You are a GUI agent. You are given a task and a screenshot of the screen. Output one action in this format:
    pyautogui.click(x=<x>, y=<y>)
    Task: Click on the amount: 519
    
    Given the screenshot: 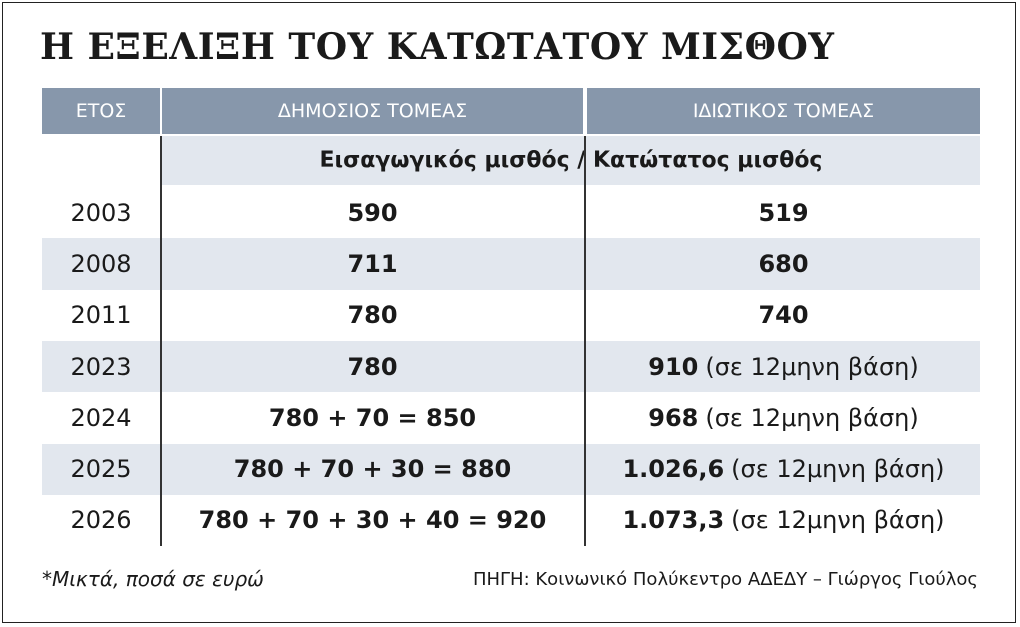 What is the action you would take?
    pyautogui.click(x=783, y=212)
    